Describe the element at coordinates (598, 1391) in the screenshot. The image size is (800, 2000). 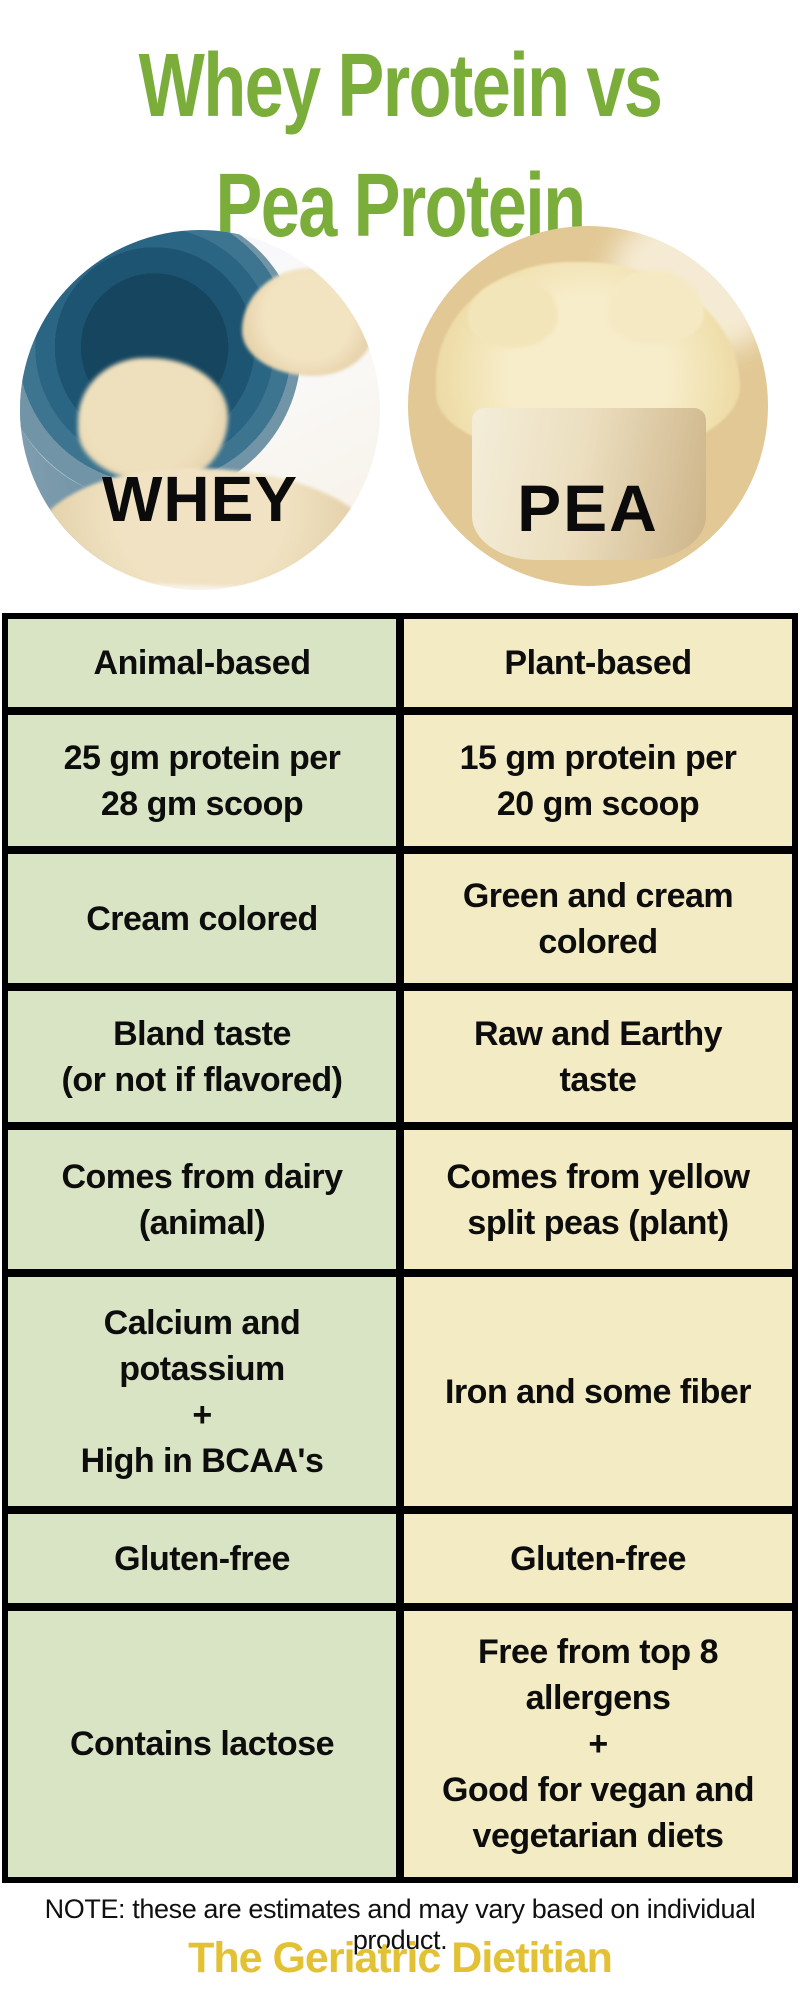
I see `cell-pea-nutrients: Iron and some fiber` at that location.